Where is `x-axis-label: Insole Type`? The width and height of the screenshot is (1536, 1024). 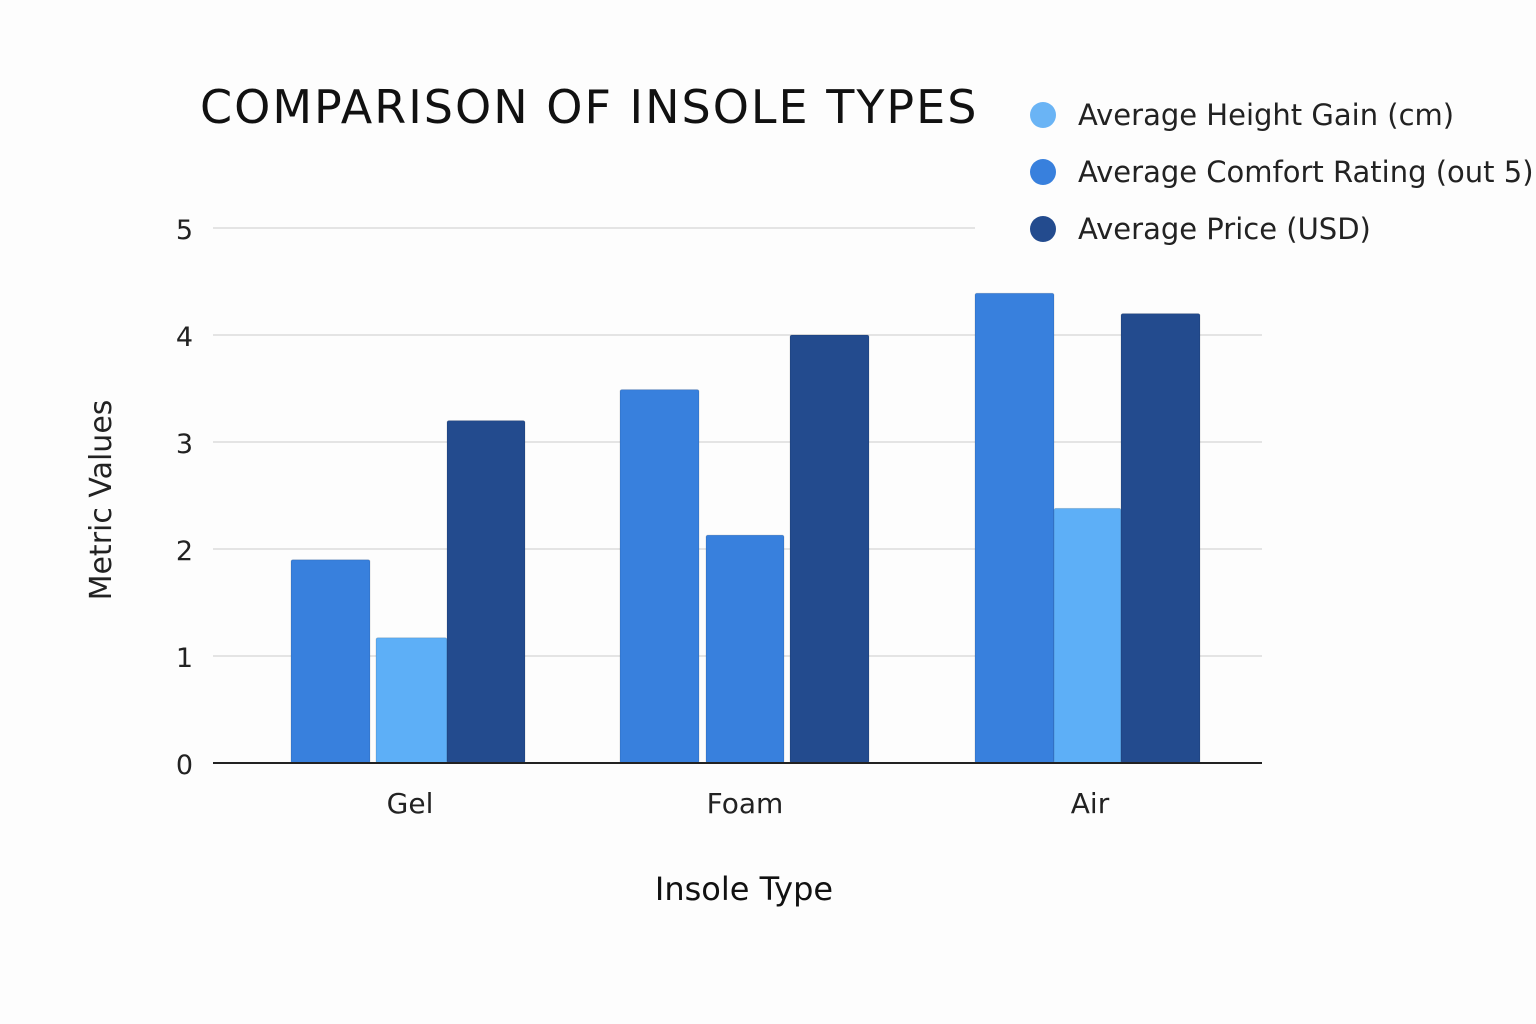 x-axis-label: Insole Type is located at coordinates (744, 889).